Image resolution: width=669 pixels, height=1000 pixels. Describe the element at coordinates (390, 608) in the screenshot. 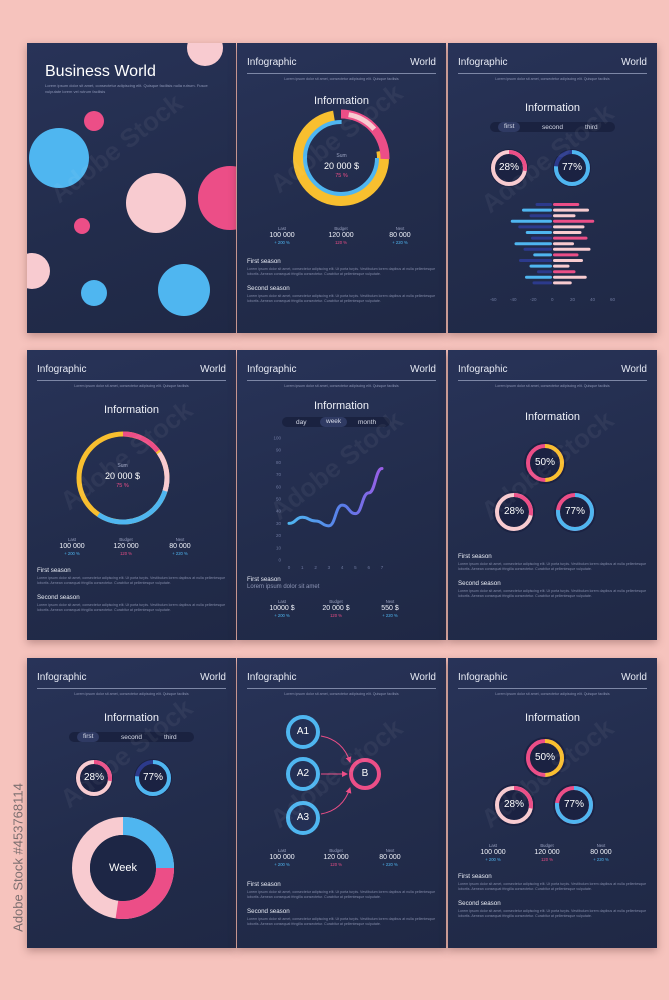

I see `stat-next: Next 550 $ + 220 %` at that location.